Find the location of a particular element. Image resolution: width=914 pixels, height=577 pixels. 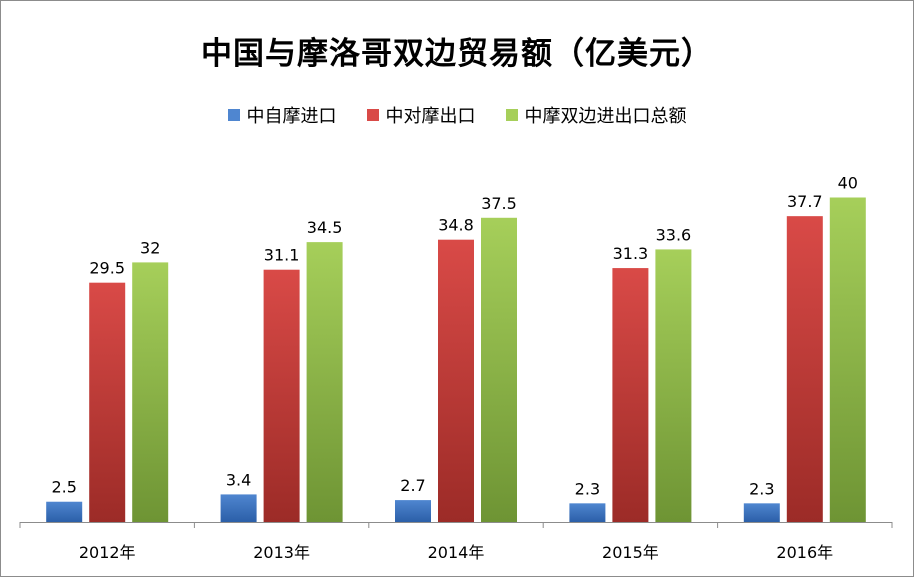

bar-2015年-中对摩出口 is located at coordinates (630, 395).